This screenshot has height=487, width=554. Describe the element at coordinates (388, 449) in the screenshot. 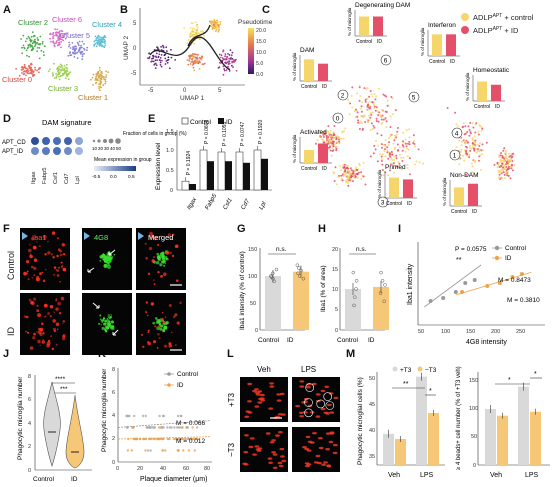

I see `bar-plus-t3` at that location.